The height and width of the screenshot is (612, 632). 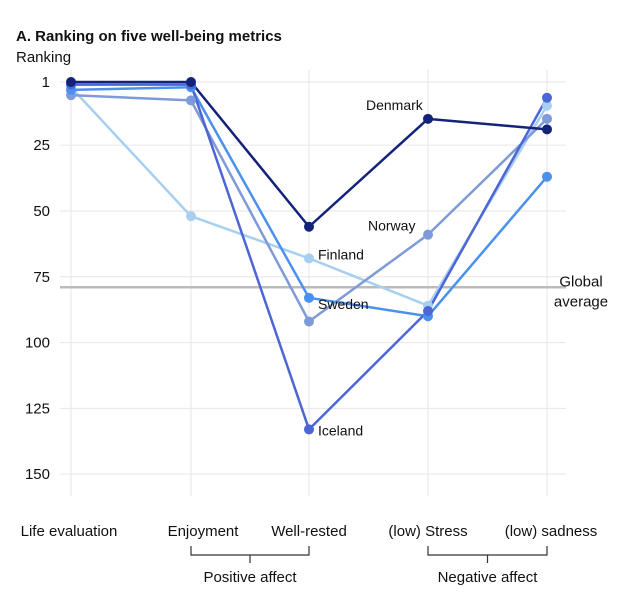 What do you see at coordinates (395, 105) in the screenshot?
I see `label-denmark: Denmark` at bounding box center [395, 105].